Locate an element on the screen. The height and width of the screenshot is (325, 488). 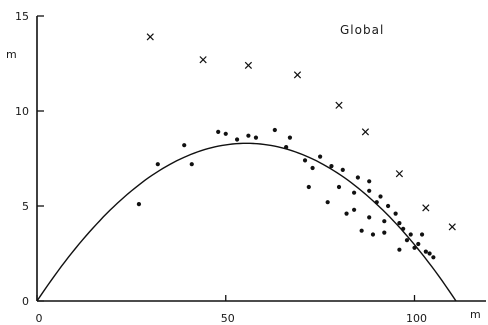
chart-title: Global is located at coordinates (362, 30).